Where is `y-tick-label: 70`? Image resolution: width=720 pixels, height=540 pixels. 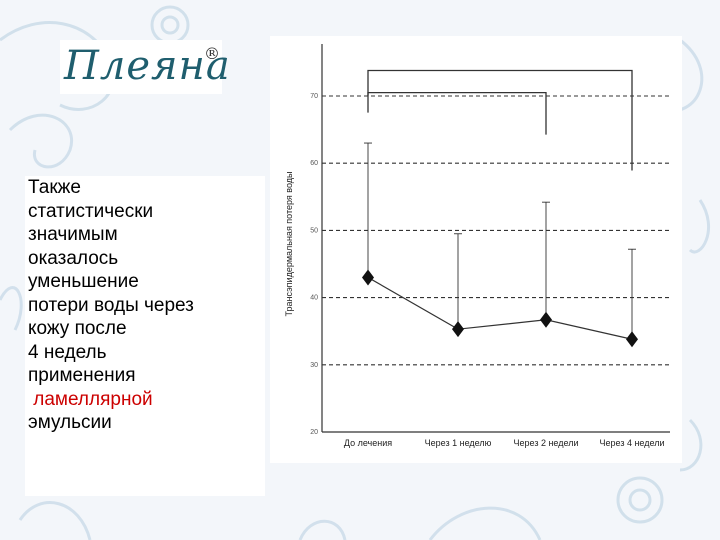 y-tick-label: 70 is located at coordinates (314, 96).